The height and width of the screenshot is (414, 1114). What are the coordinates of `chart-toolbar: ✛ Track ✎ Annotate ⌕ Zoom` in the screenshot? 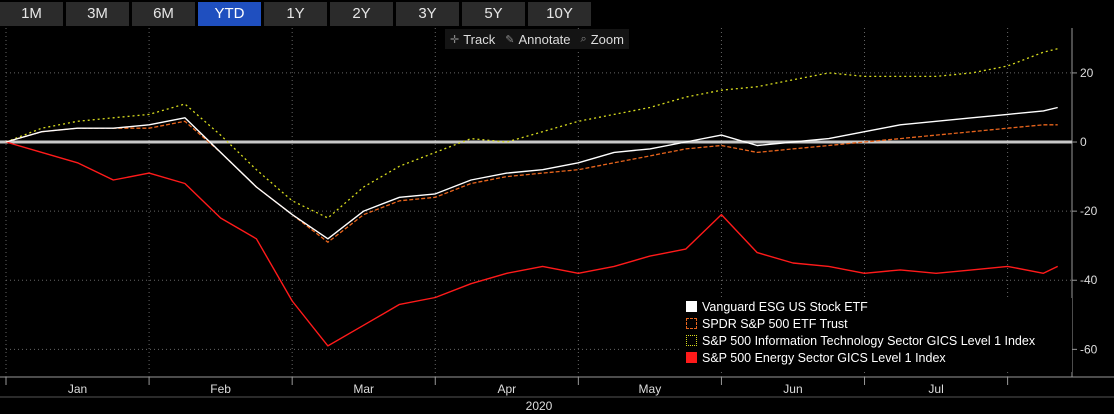 It's located at (537, 39).